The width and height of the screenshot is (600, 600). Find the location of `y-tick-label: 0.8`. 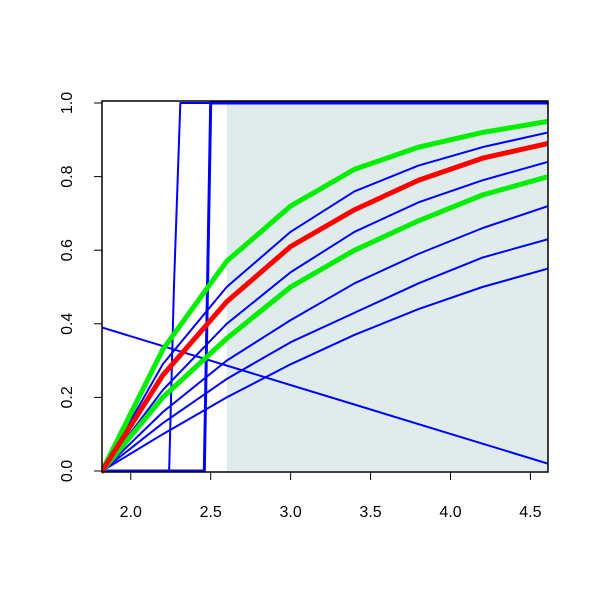

y-tick-label: 0.8 is located at coordinates (67, 176).